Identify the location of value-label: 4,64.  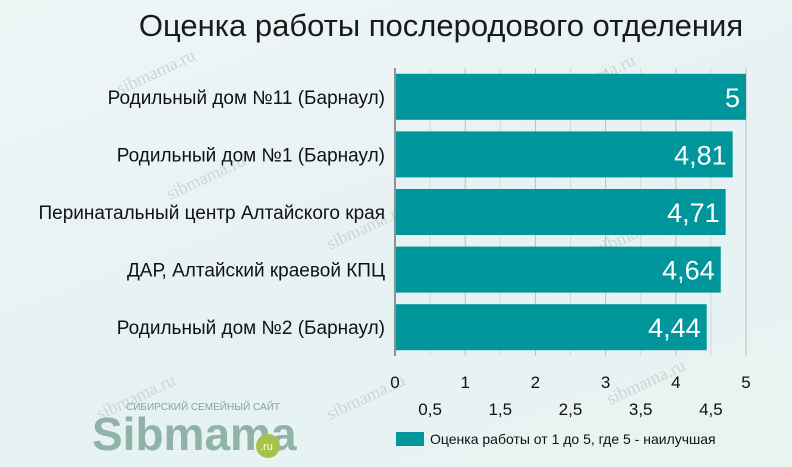
(688, 271).